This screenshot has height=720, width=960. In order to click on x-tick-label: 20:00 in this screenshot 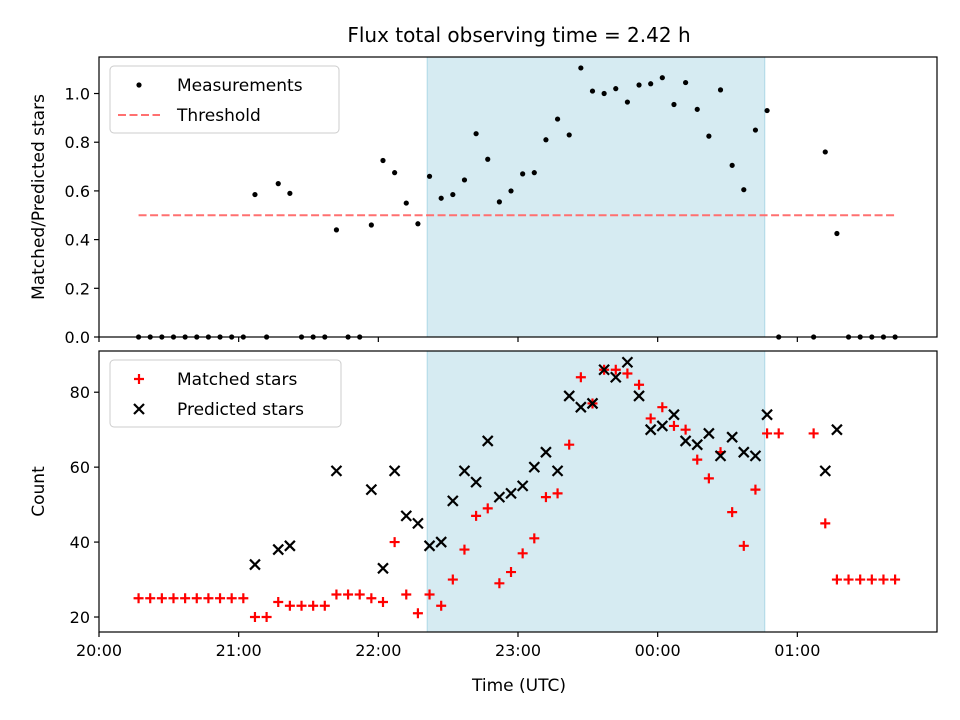, I will do `click(99, 650)`.